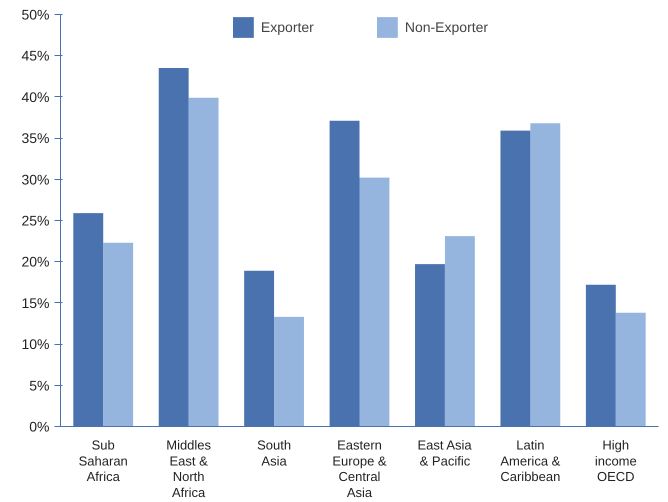 This screenshot has width=668, height=502. I want to click on x-tick-label: Middles East & North Africa, so click(189, 469).